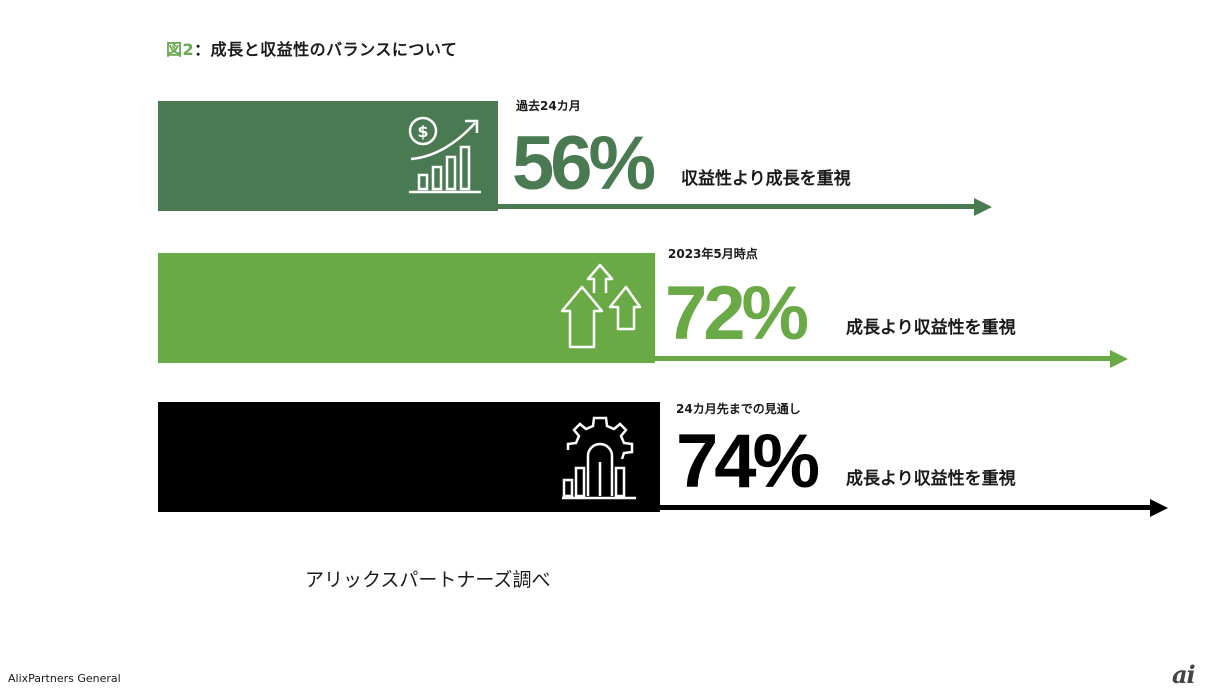 This screenshot has height=694, width=1205. What do you see at coordinates (601, 307) in the screenshot?
I see `upward-arrows-icon` at bounding box center [601, 307].